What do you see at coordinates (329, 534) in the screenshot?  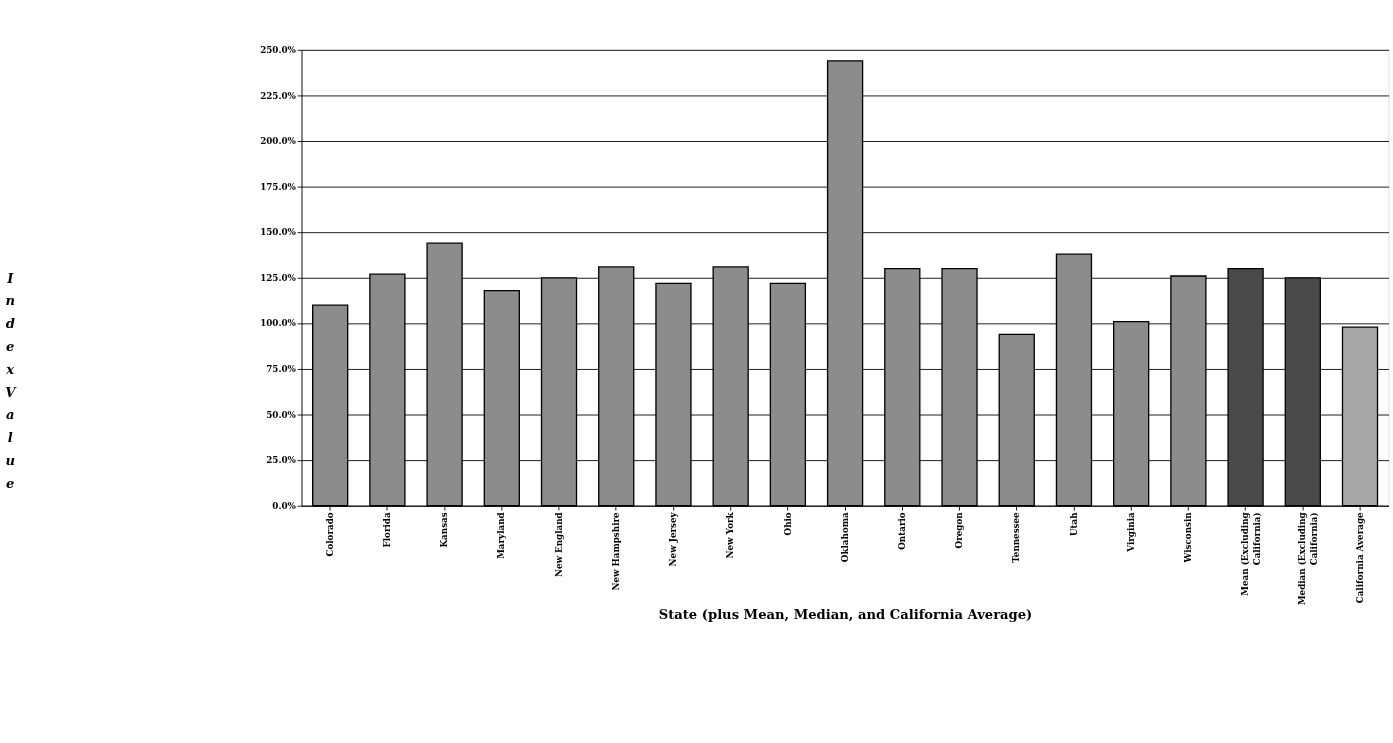 I see `x-tick-label: Colorado` at bounding box center [329, 534].